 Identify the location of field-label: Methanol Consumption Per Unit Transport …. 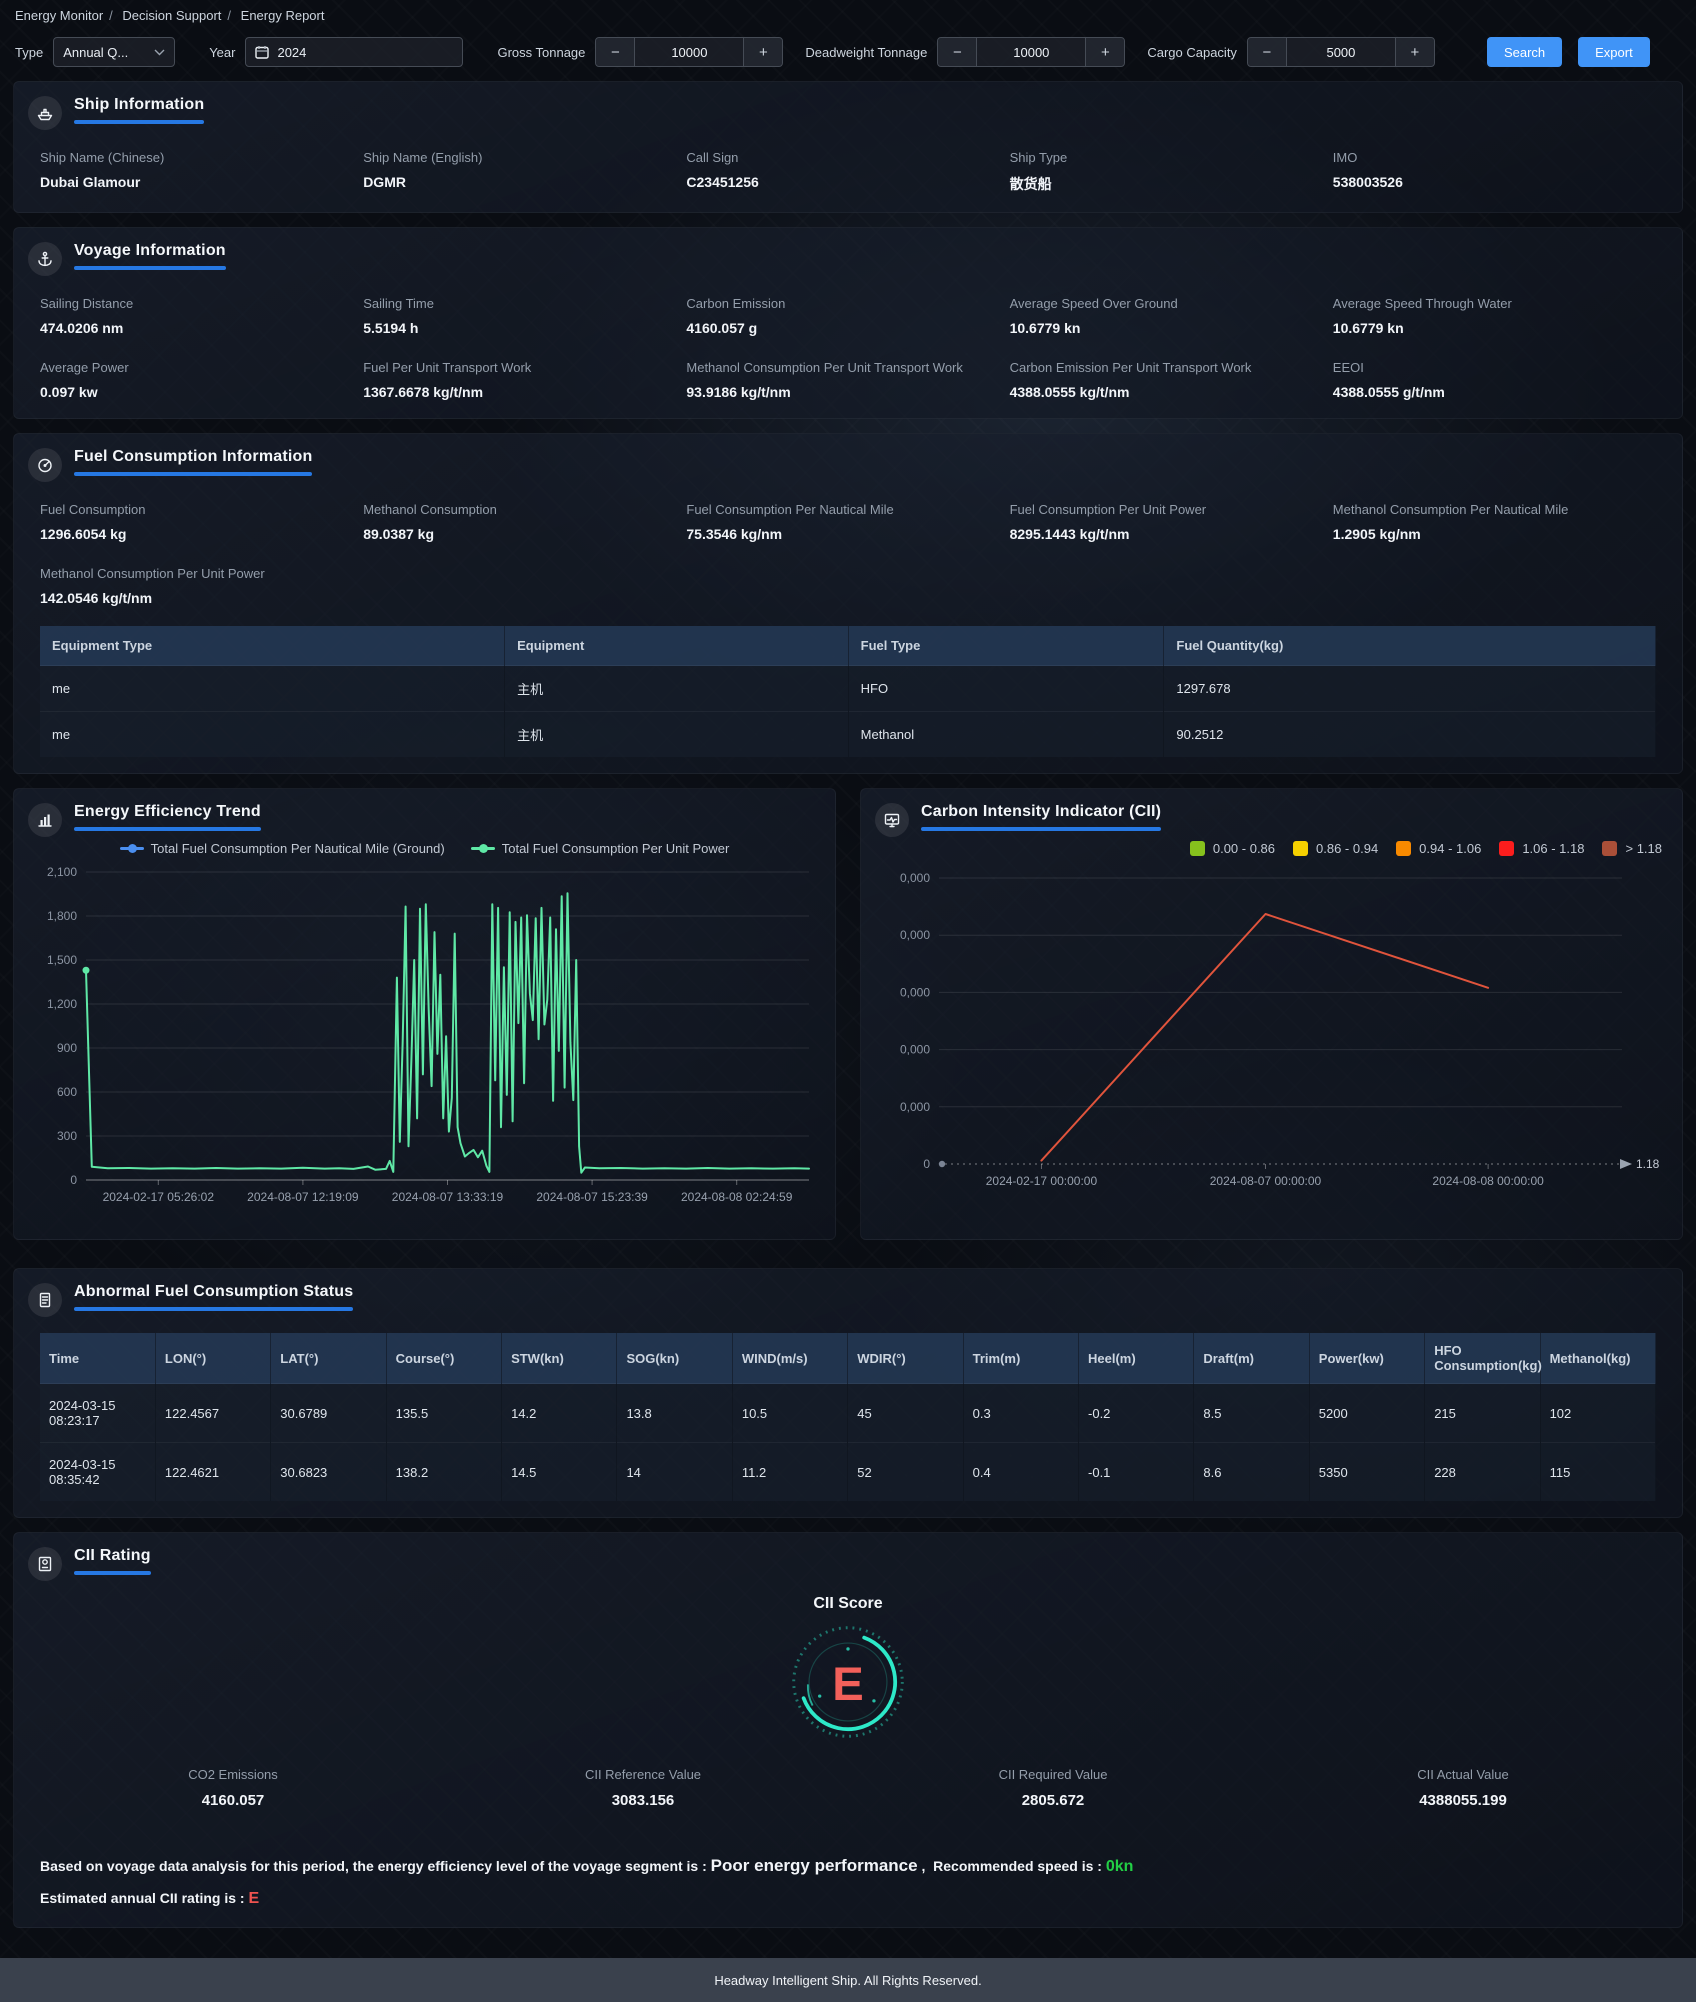
(824, 367).